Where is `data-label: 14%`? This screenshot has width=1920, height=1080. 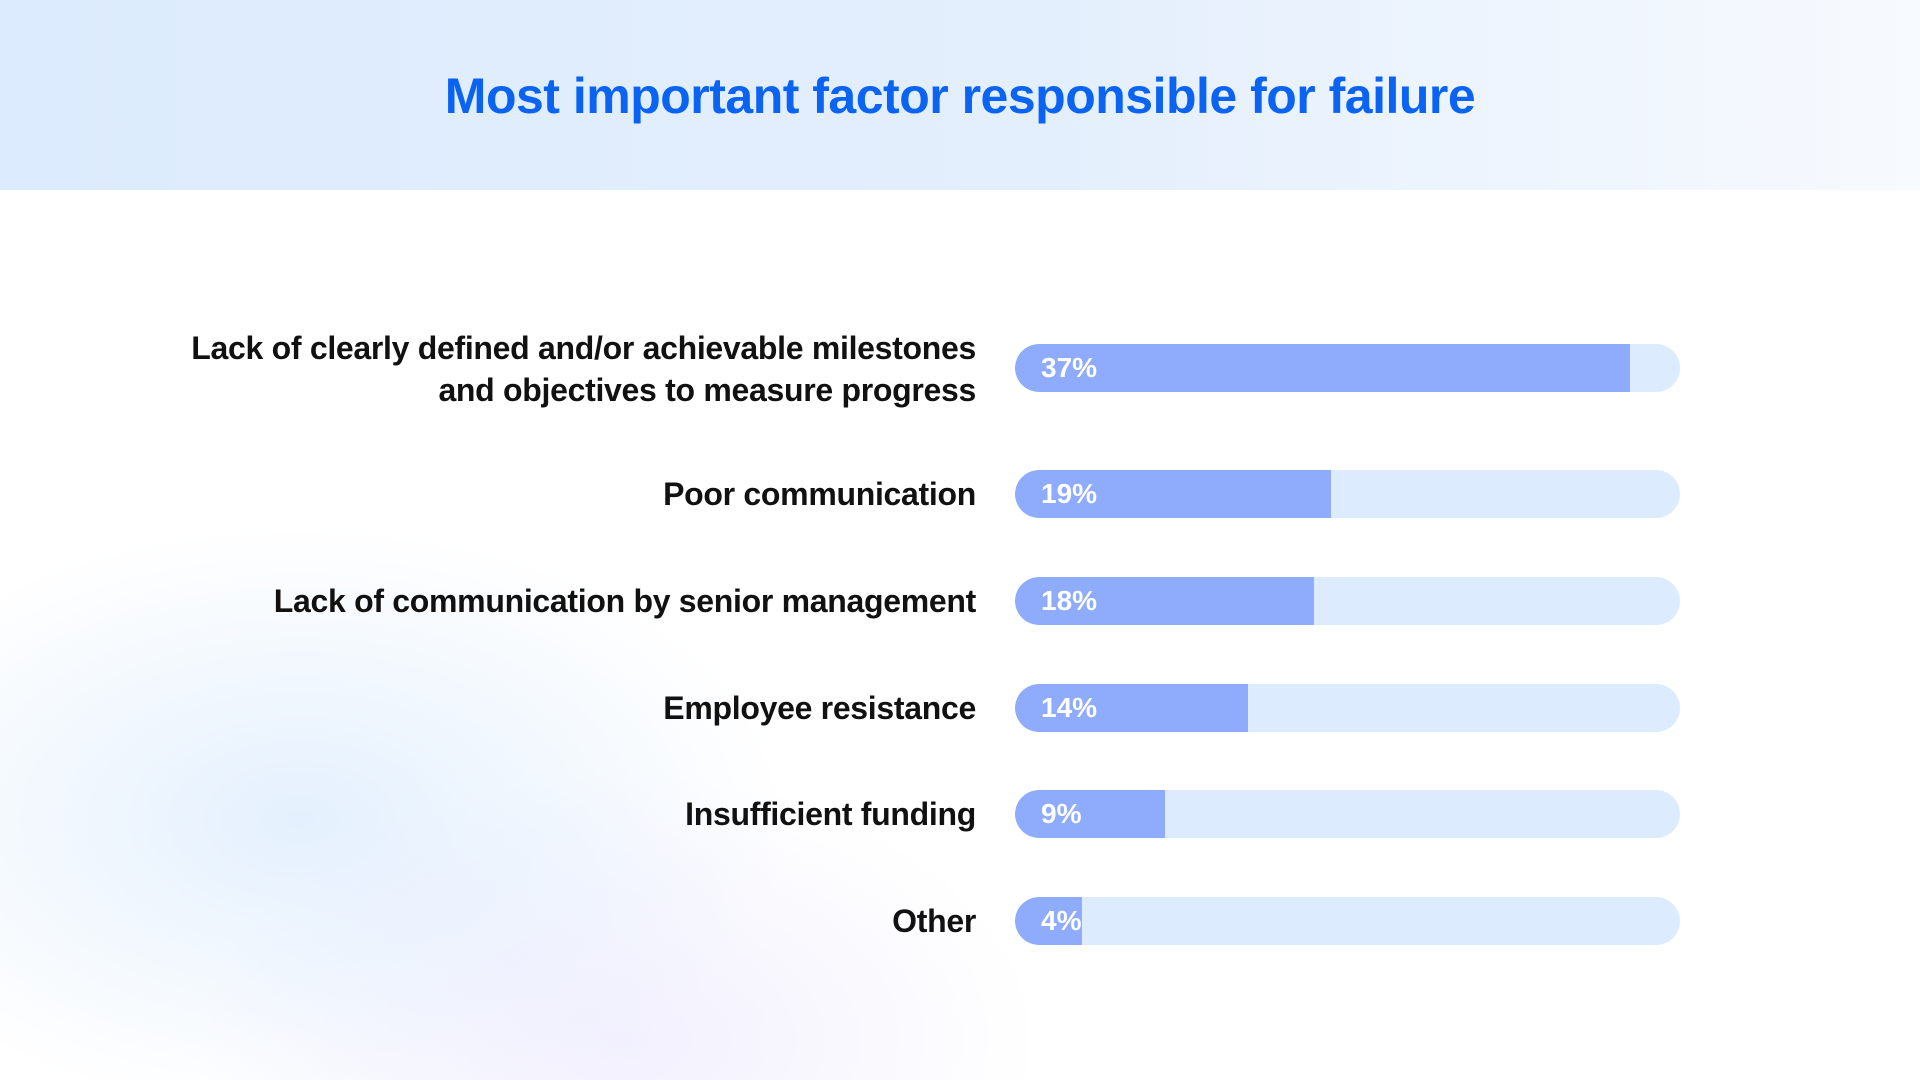 data-label: 14% is located at coordinates (1069, 707).